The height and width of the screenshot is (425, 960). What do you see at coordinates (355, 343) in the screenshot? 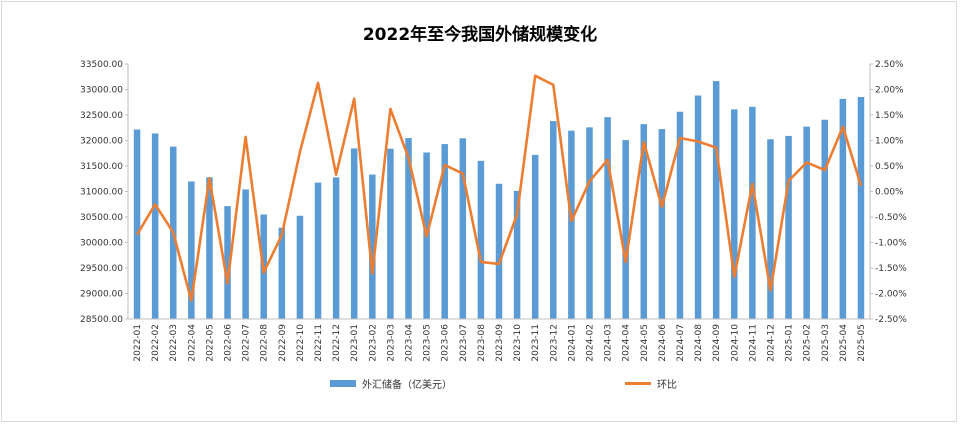
I see `x-tick-label: 2023-01` at bounding box center [355, 343].